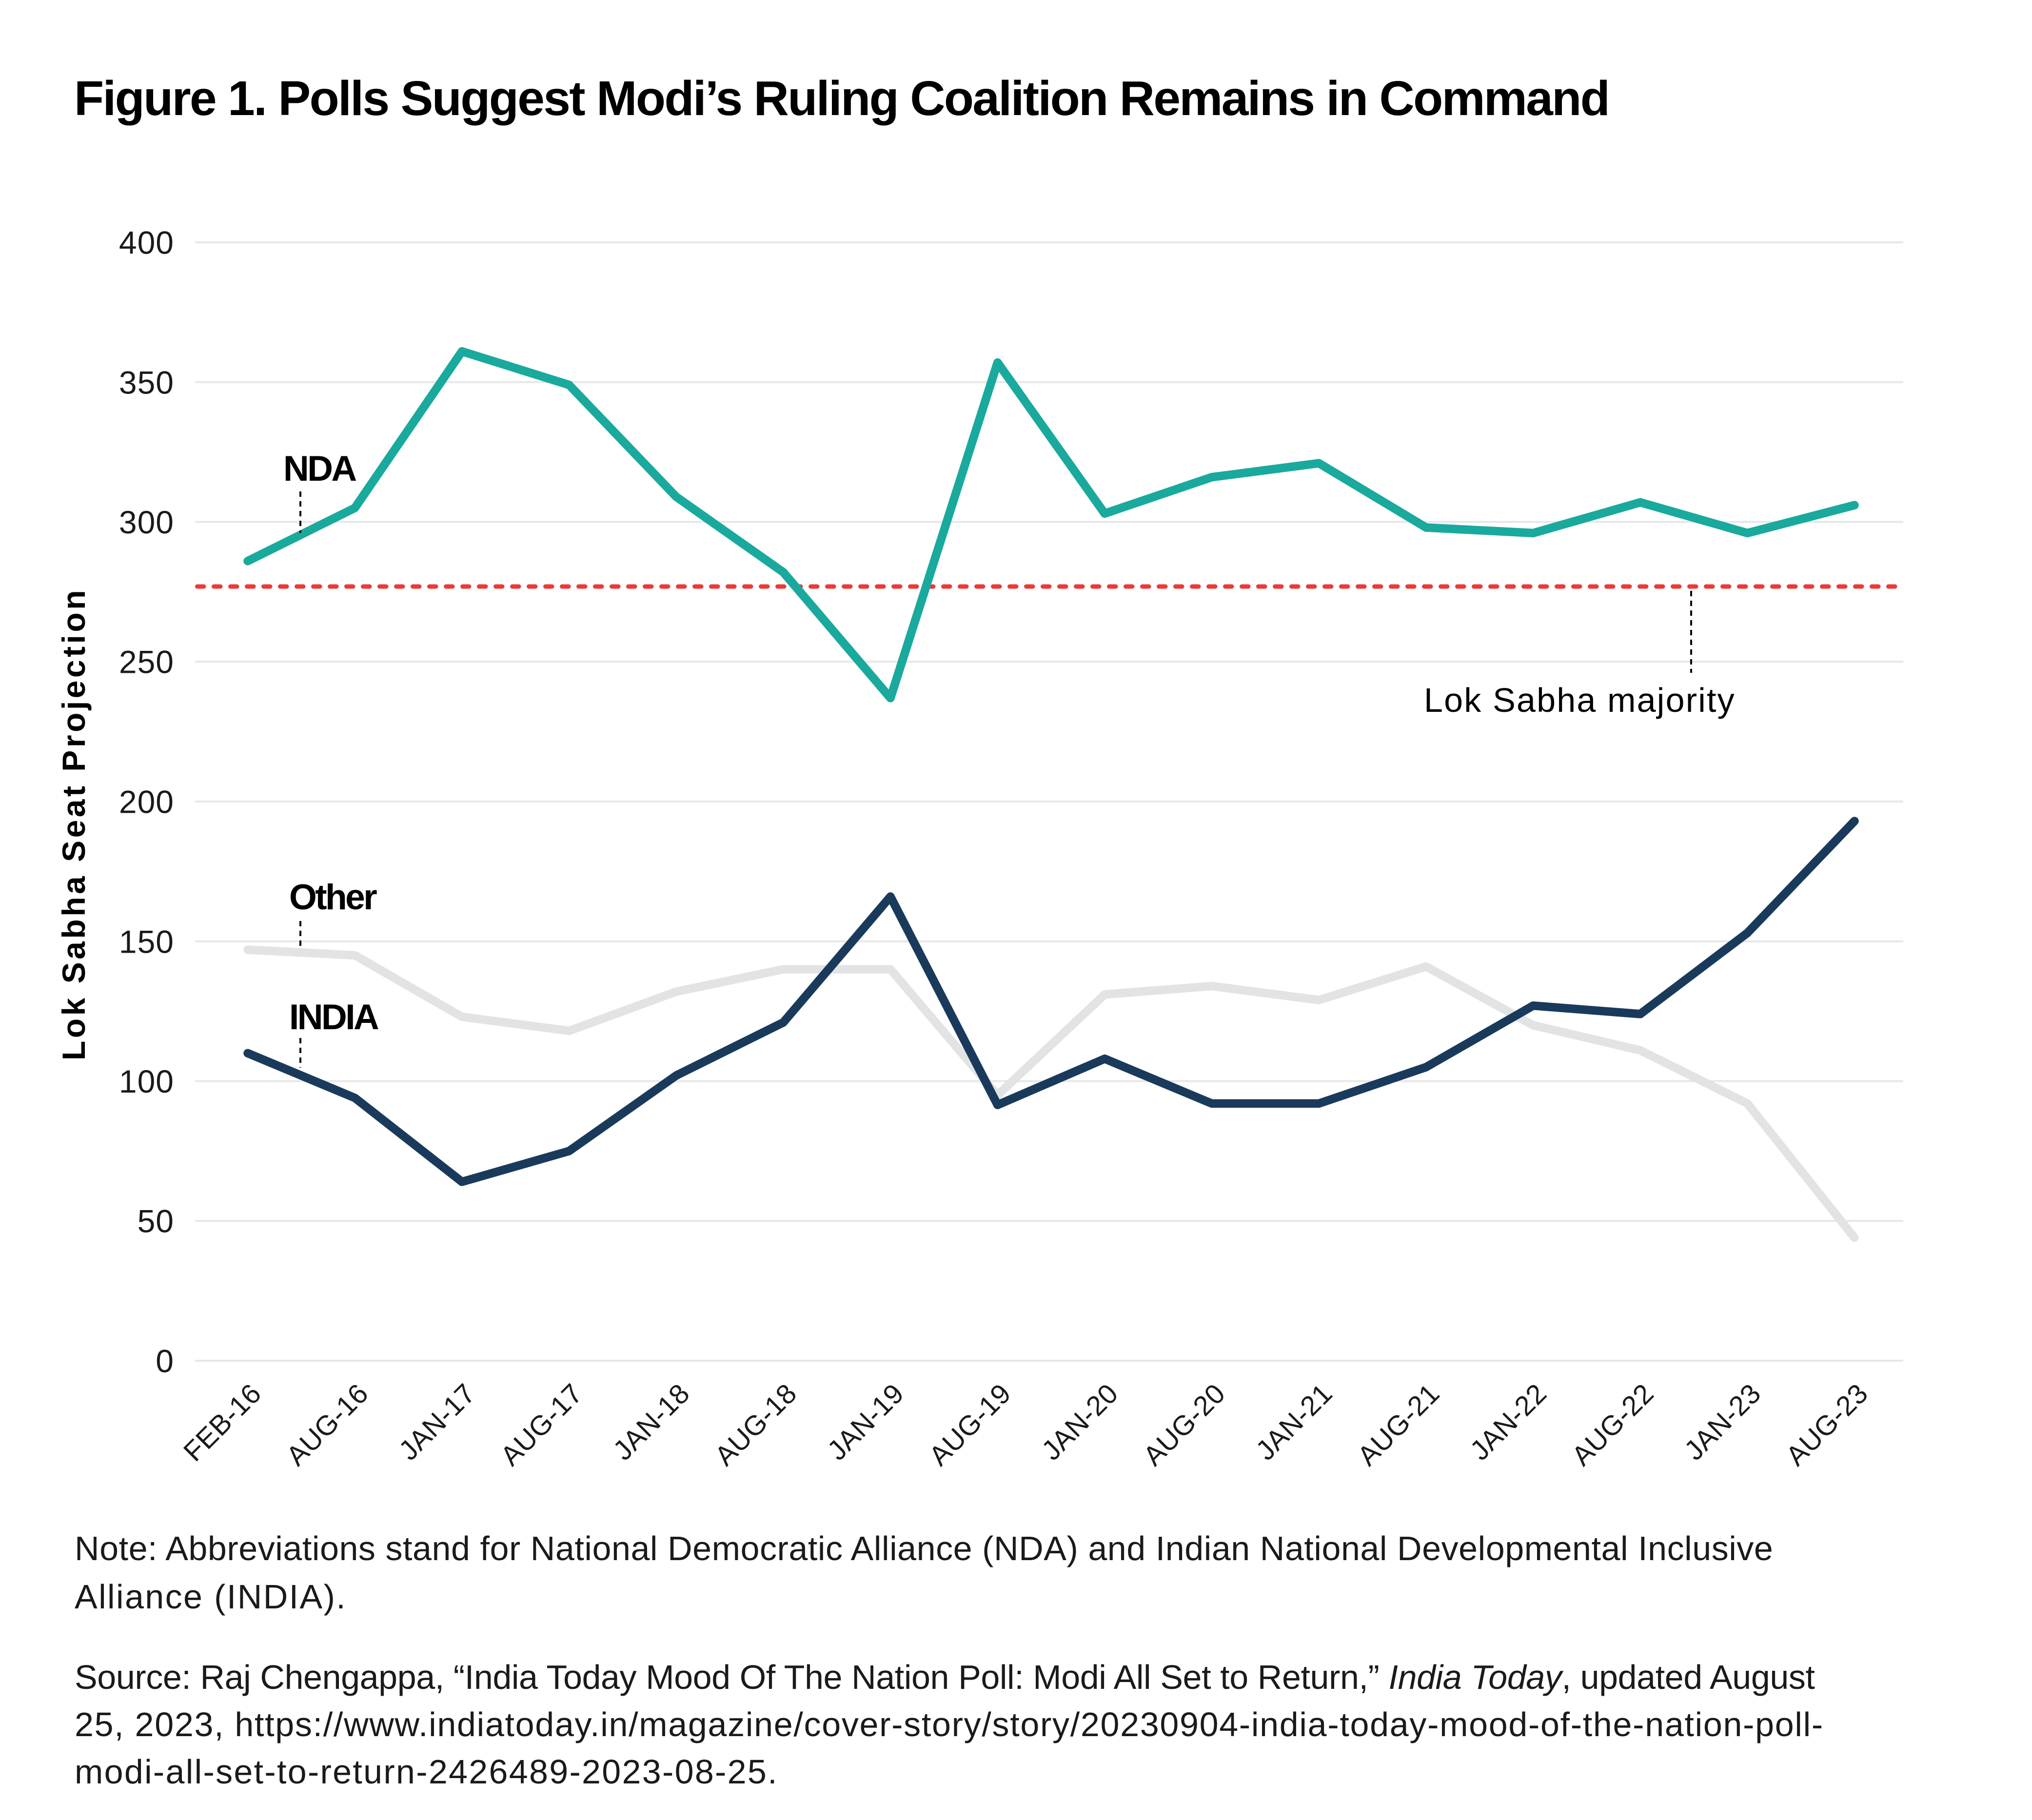 The image size is (2032, 1820). Describe the element at coordinates (333, 1017) in the screenshot. I see `svg-text: INDIA` at that location.